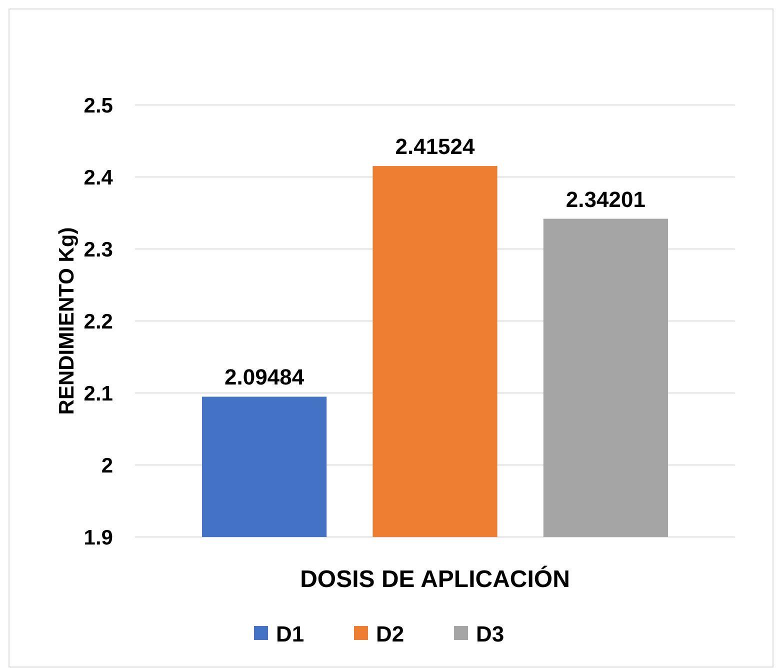 This screenshot has width=778, height=670. Describe the element at coordinates (390, 634) in the screenshot. I see `legend-label: D2` at that location.